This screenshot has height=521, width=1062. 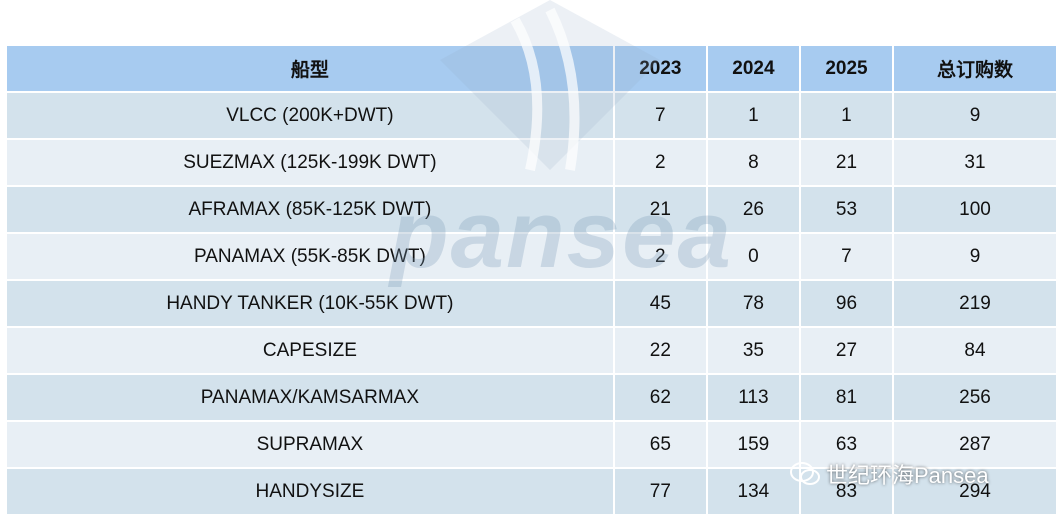 I want to click on table-row: HANDY TANKER (10K-55K DWT) 45 78 96 219, so click(x=532, y=303).